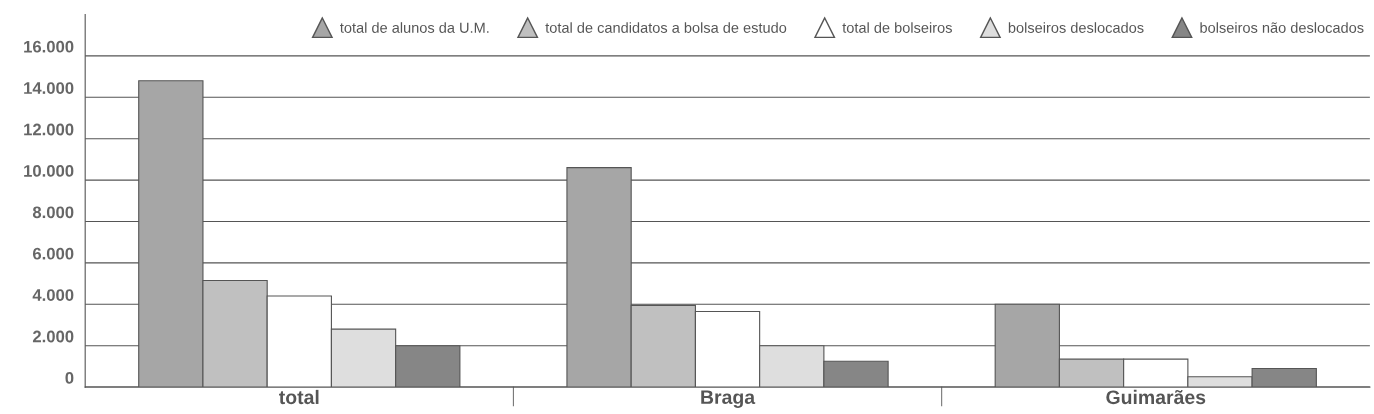 This screenshot has height=414, width=1374. I want to click on x-tick-label: Guimarães, so click(1156, 397).